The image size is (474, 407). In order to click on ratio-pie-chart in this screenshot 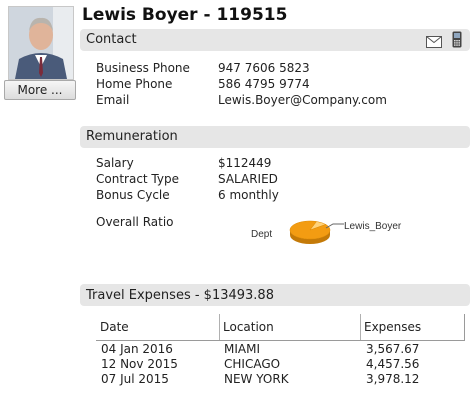, I will do `click(310, 232)`.